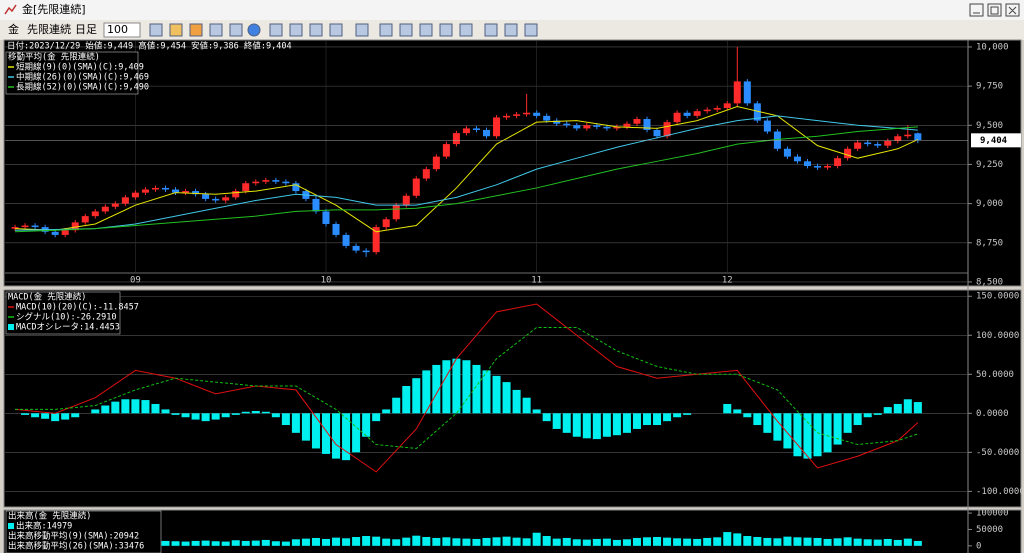 This screenshot has width=1024, height=553. Describe the element at coordinates (994, 10) in the screenshot. I see `maximize-button` at that location.